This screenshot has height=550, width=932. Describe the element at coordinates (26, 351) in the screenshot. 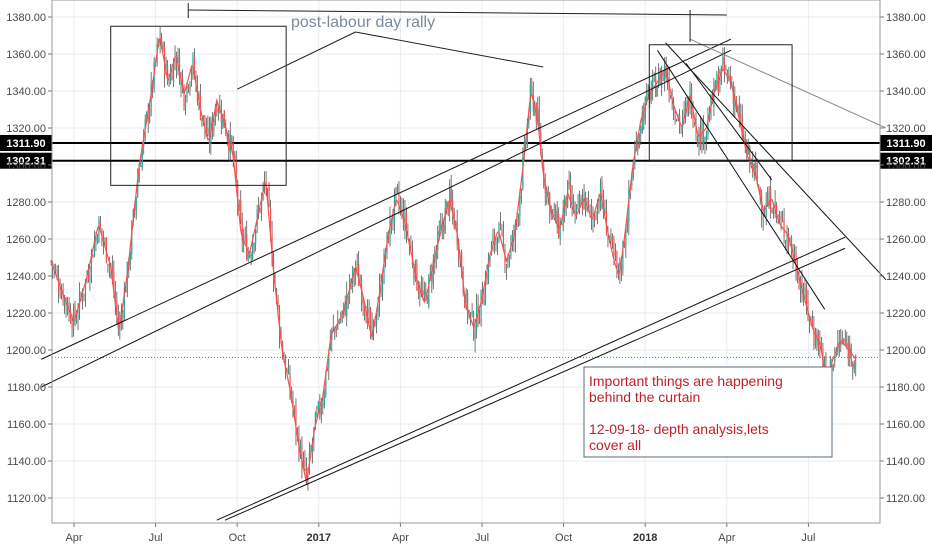

I see `y-tick-label-left: 1200.00` at that location.